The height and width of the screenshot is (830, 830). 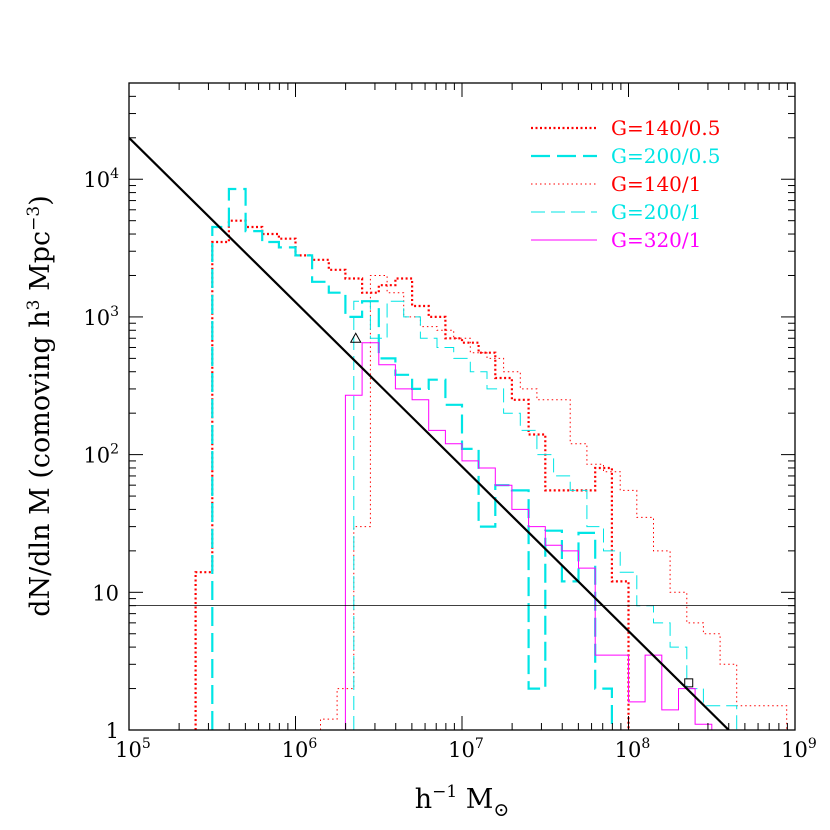 What do you see at coordinates (112, 731) in the screenshot?
I see `y-tick-label: 1` at bounding box center [112, 731].